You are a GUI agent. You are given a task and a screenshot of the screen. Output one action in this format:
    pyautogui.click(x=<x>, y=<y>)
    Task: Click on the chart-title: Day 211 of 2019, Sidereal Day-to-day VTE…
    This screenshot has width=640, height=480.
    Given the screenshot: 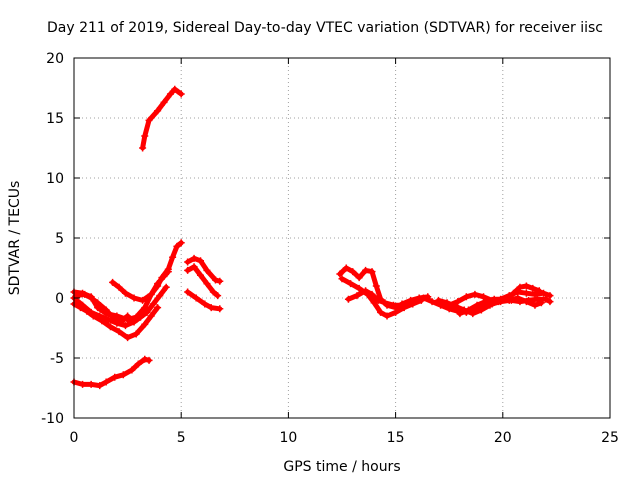 What is the action you would take?
    pyautogui.click(x=325, y=28)
    